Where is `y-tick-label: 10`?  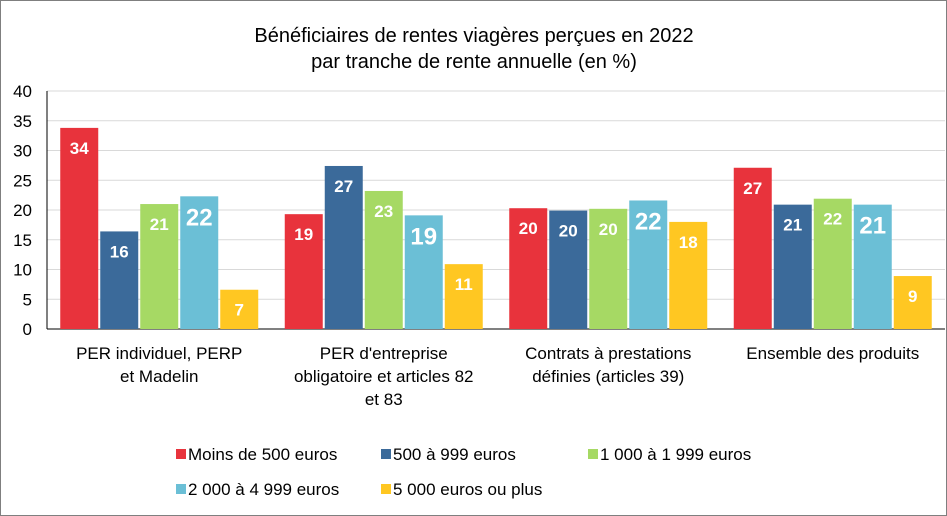
y-tick-label: 10 is located at coordinates (22, 270).